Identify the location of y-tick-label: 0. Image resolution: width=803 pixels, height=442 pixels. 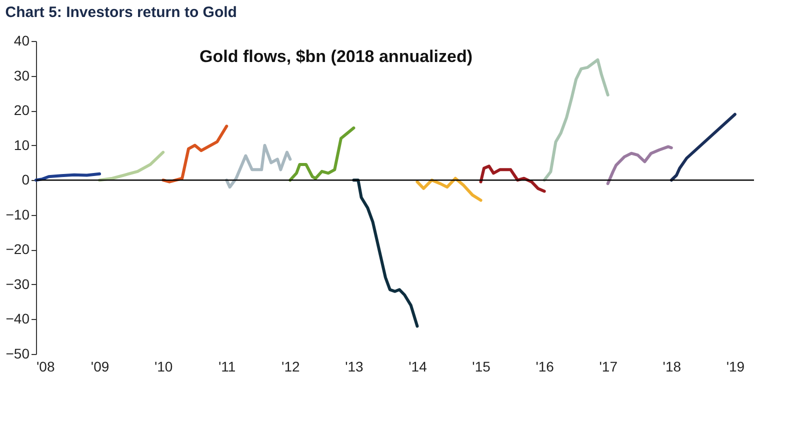
(26, 180).